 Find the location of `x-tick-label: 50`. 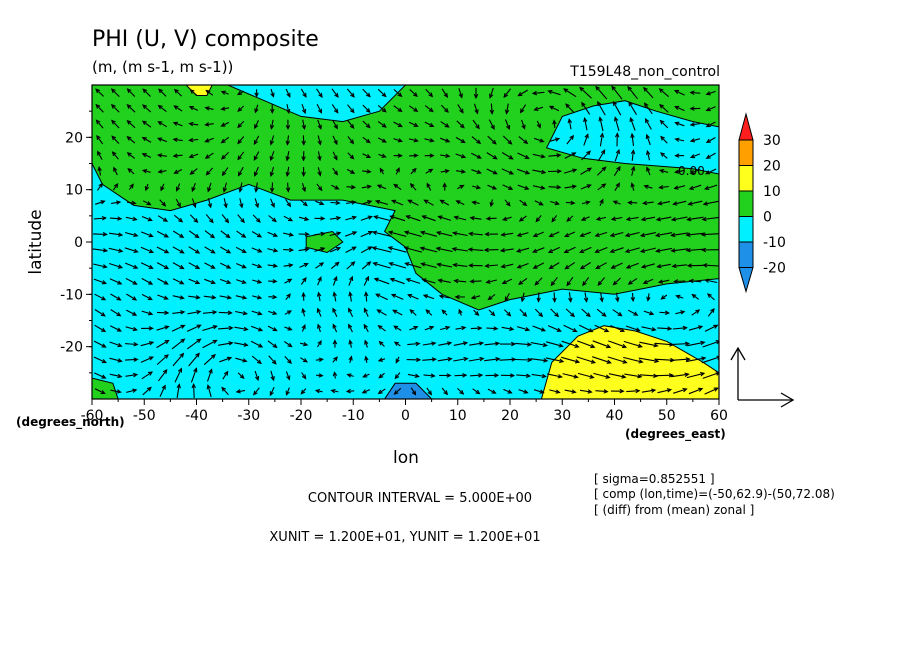

x-tick-label: 50 is located at coordinates (667, 416).